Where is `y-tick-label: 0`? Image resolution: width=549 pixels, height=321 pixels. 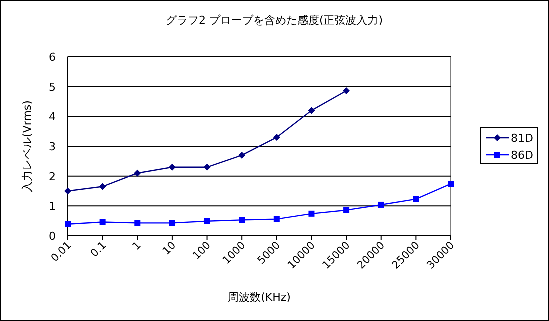
y-tick-label: 0 is located at coordinates (52, 236).